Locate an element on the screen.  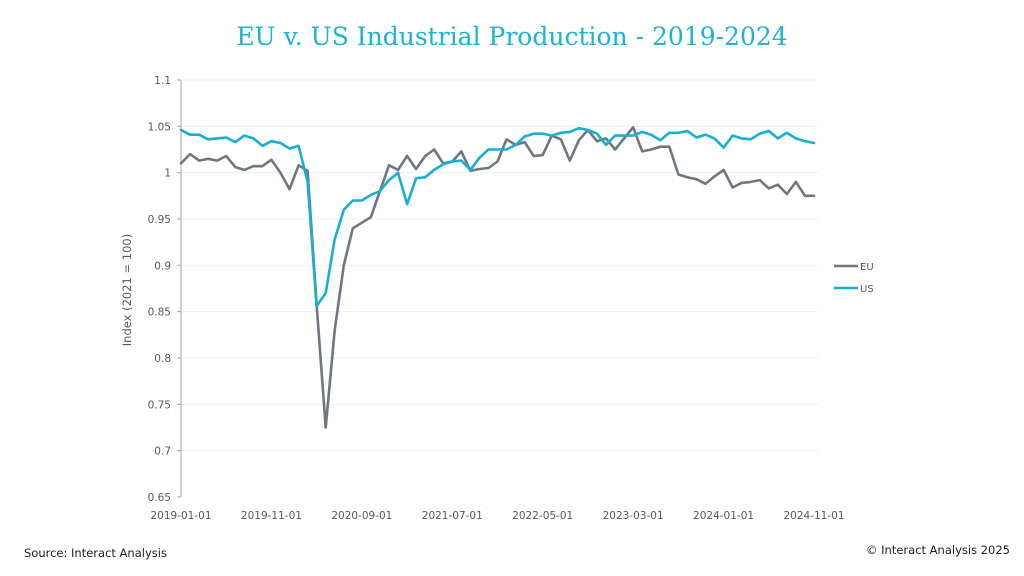
y-tick-label: 0.95 is located at coordinates (159, 220).